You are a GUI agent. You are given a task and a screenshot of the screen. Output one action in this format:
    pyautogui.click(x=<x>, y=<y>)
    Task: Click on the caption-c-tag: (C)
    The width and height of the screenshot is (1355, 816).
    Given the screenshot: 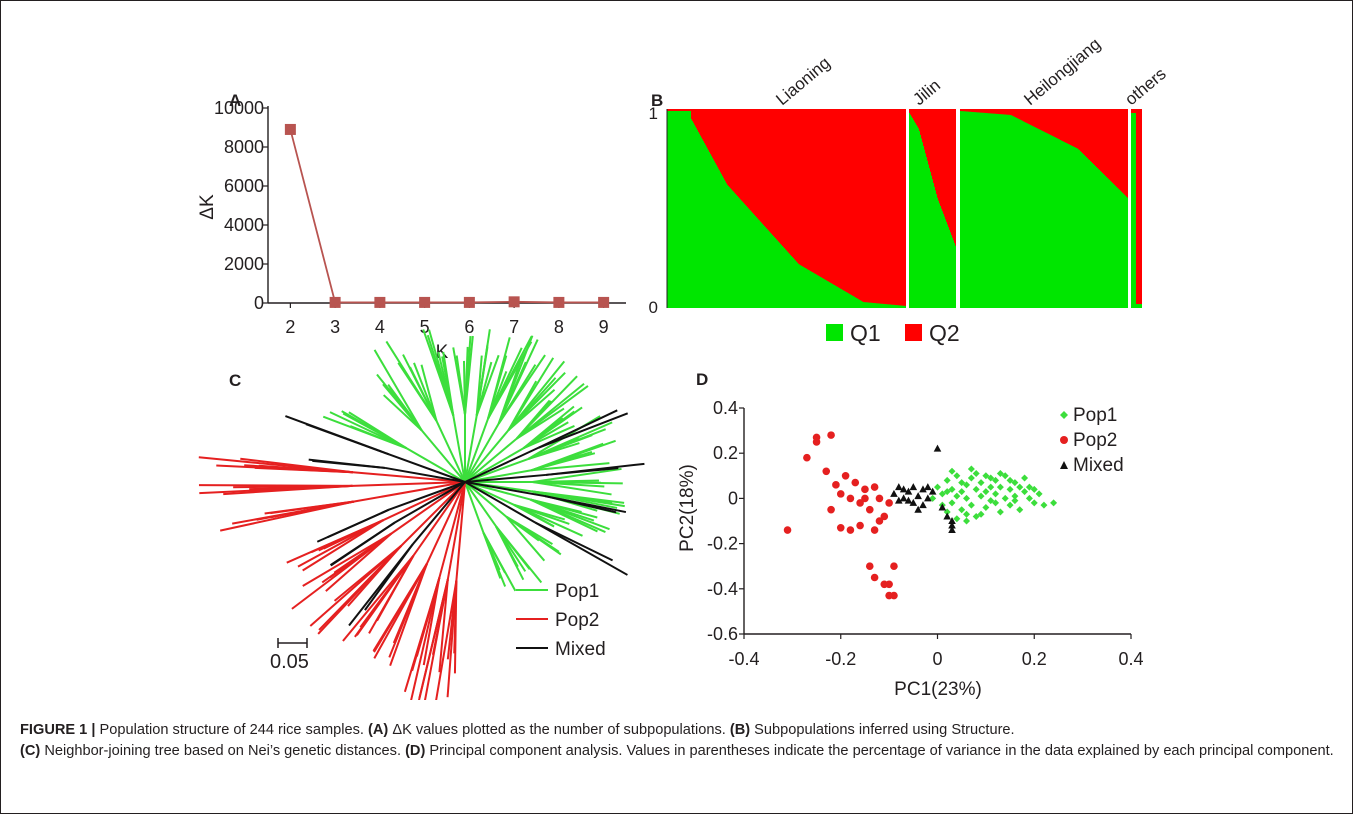 What is the action you would take?
    pyautogui.click(x=30, y=751)
    